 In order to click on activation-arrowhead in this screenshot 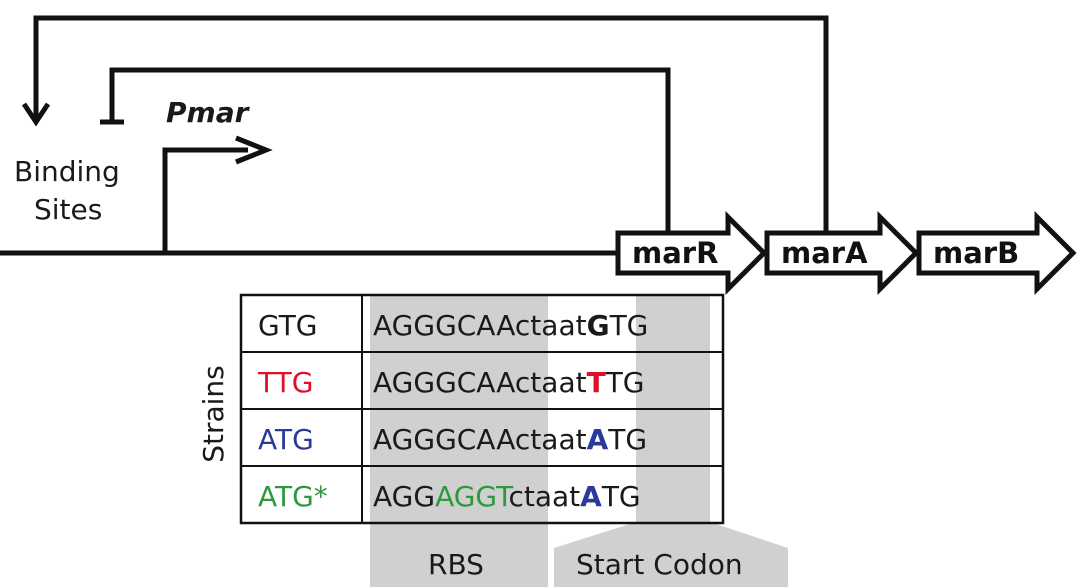, I will do `click(36, 114)`.